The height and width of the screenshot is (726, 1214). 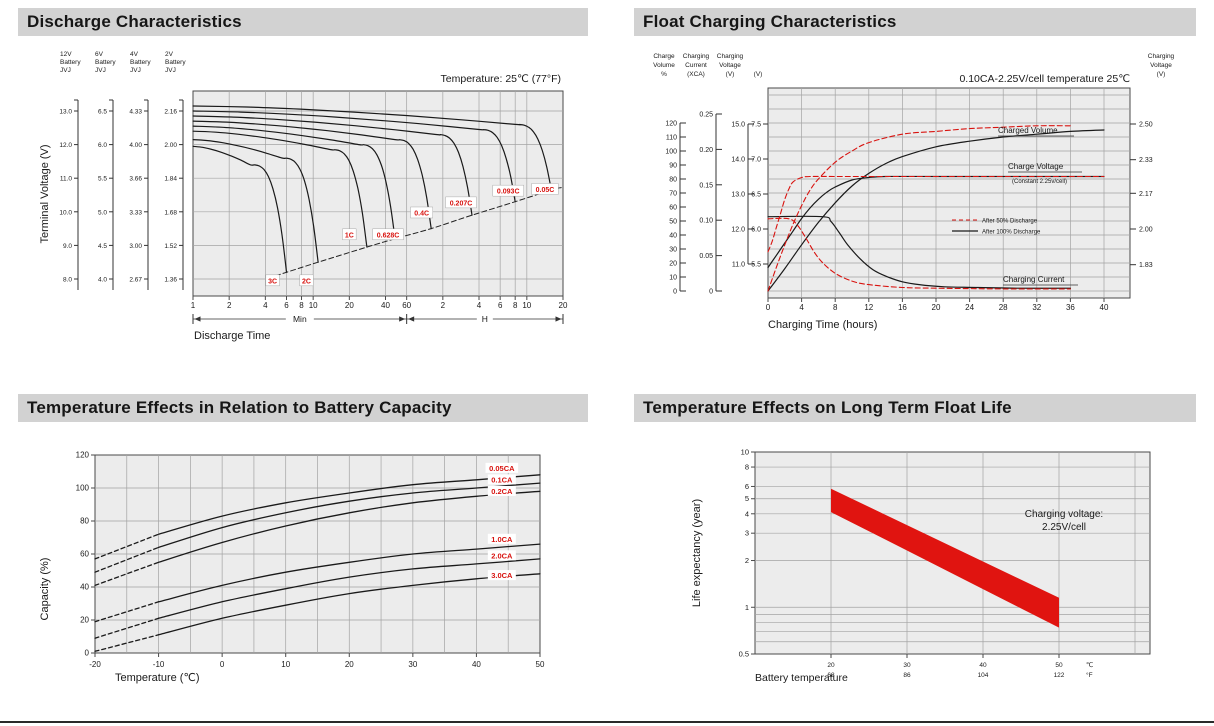 What do you see at coordinates (135, 280) in the screenshot?
I see `svg-text: 2.67` at bounding box center [135, 280].